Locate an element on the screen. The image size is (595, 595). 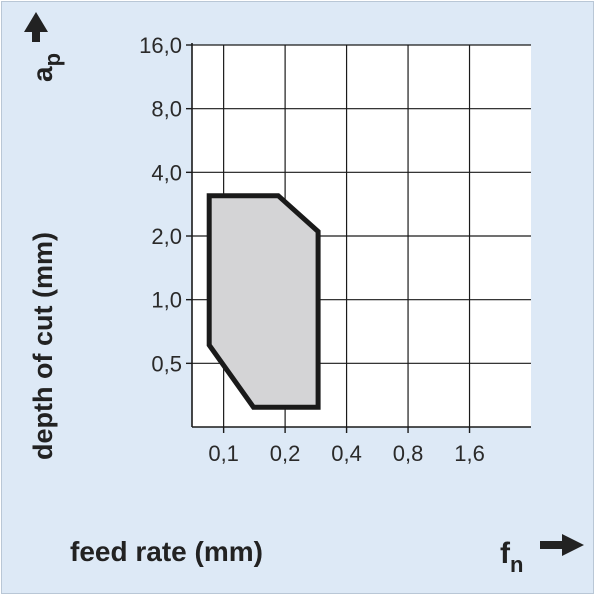
x-tick-label: 0,2 is located at coordinates (285, 453).